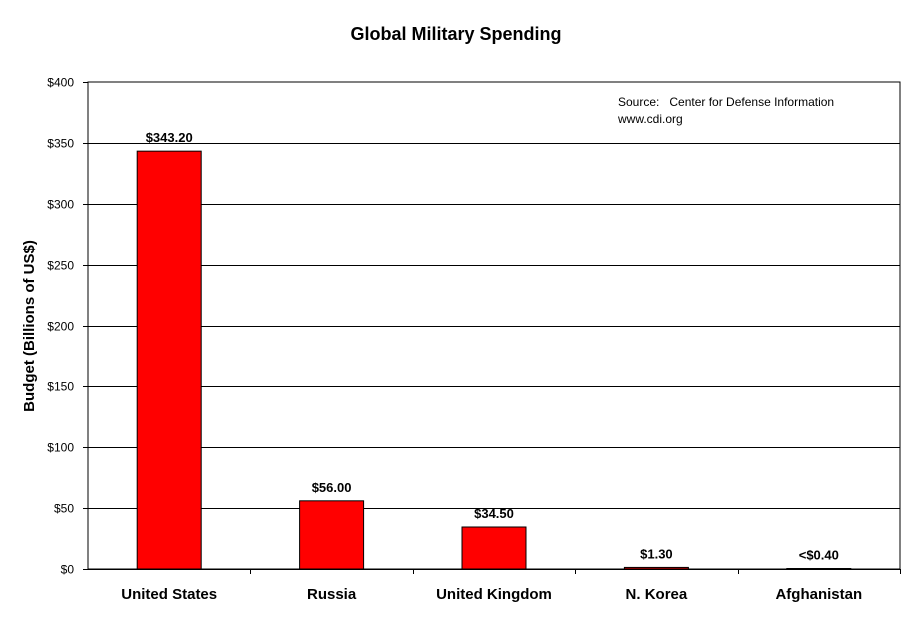  I want to click on y-tick-label: $350, so click(60, 144).